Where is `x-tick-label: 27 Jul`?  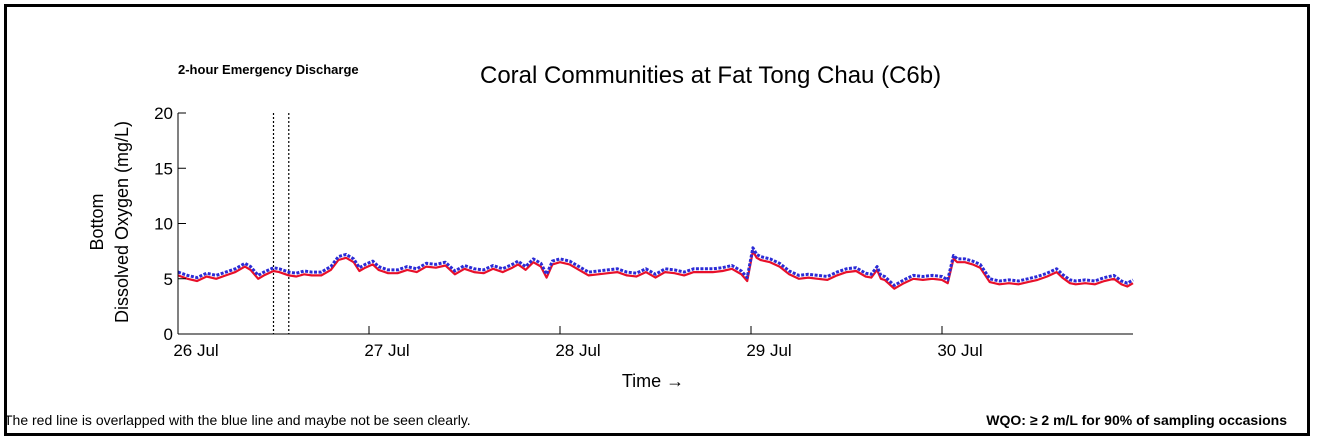
x-tick-label: 27 Jul is located at coordinates (386, 350).